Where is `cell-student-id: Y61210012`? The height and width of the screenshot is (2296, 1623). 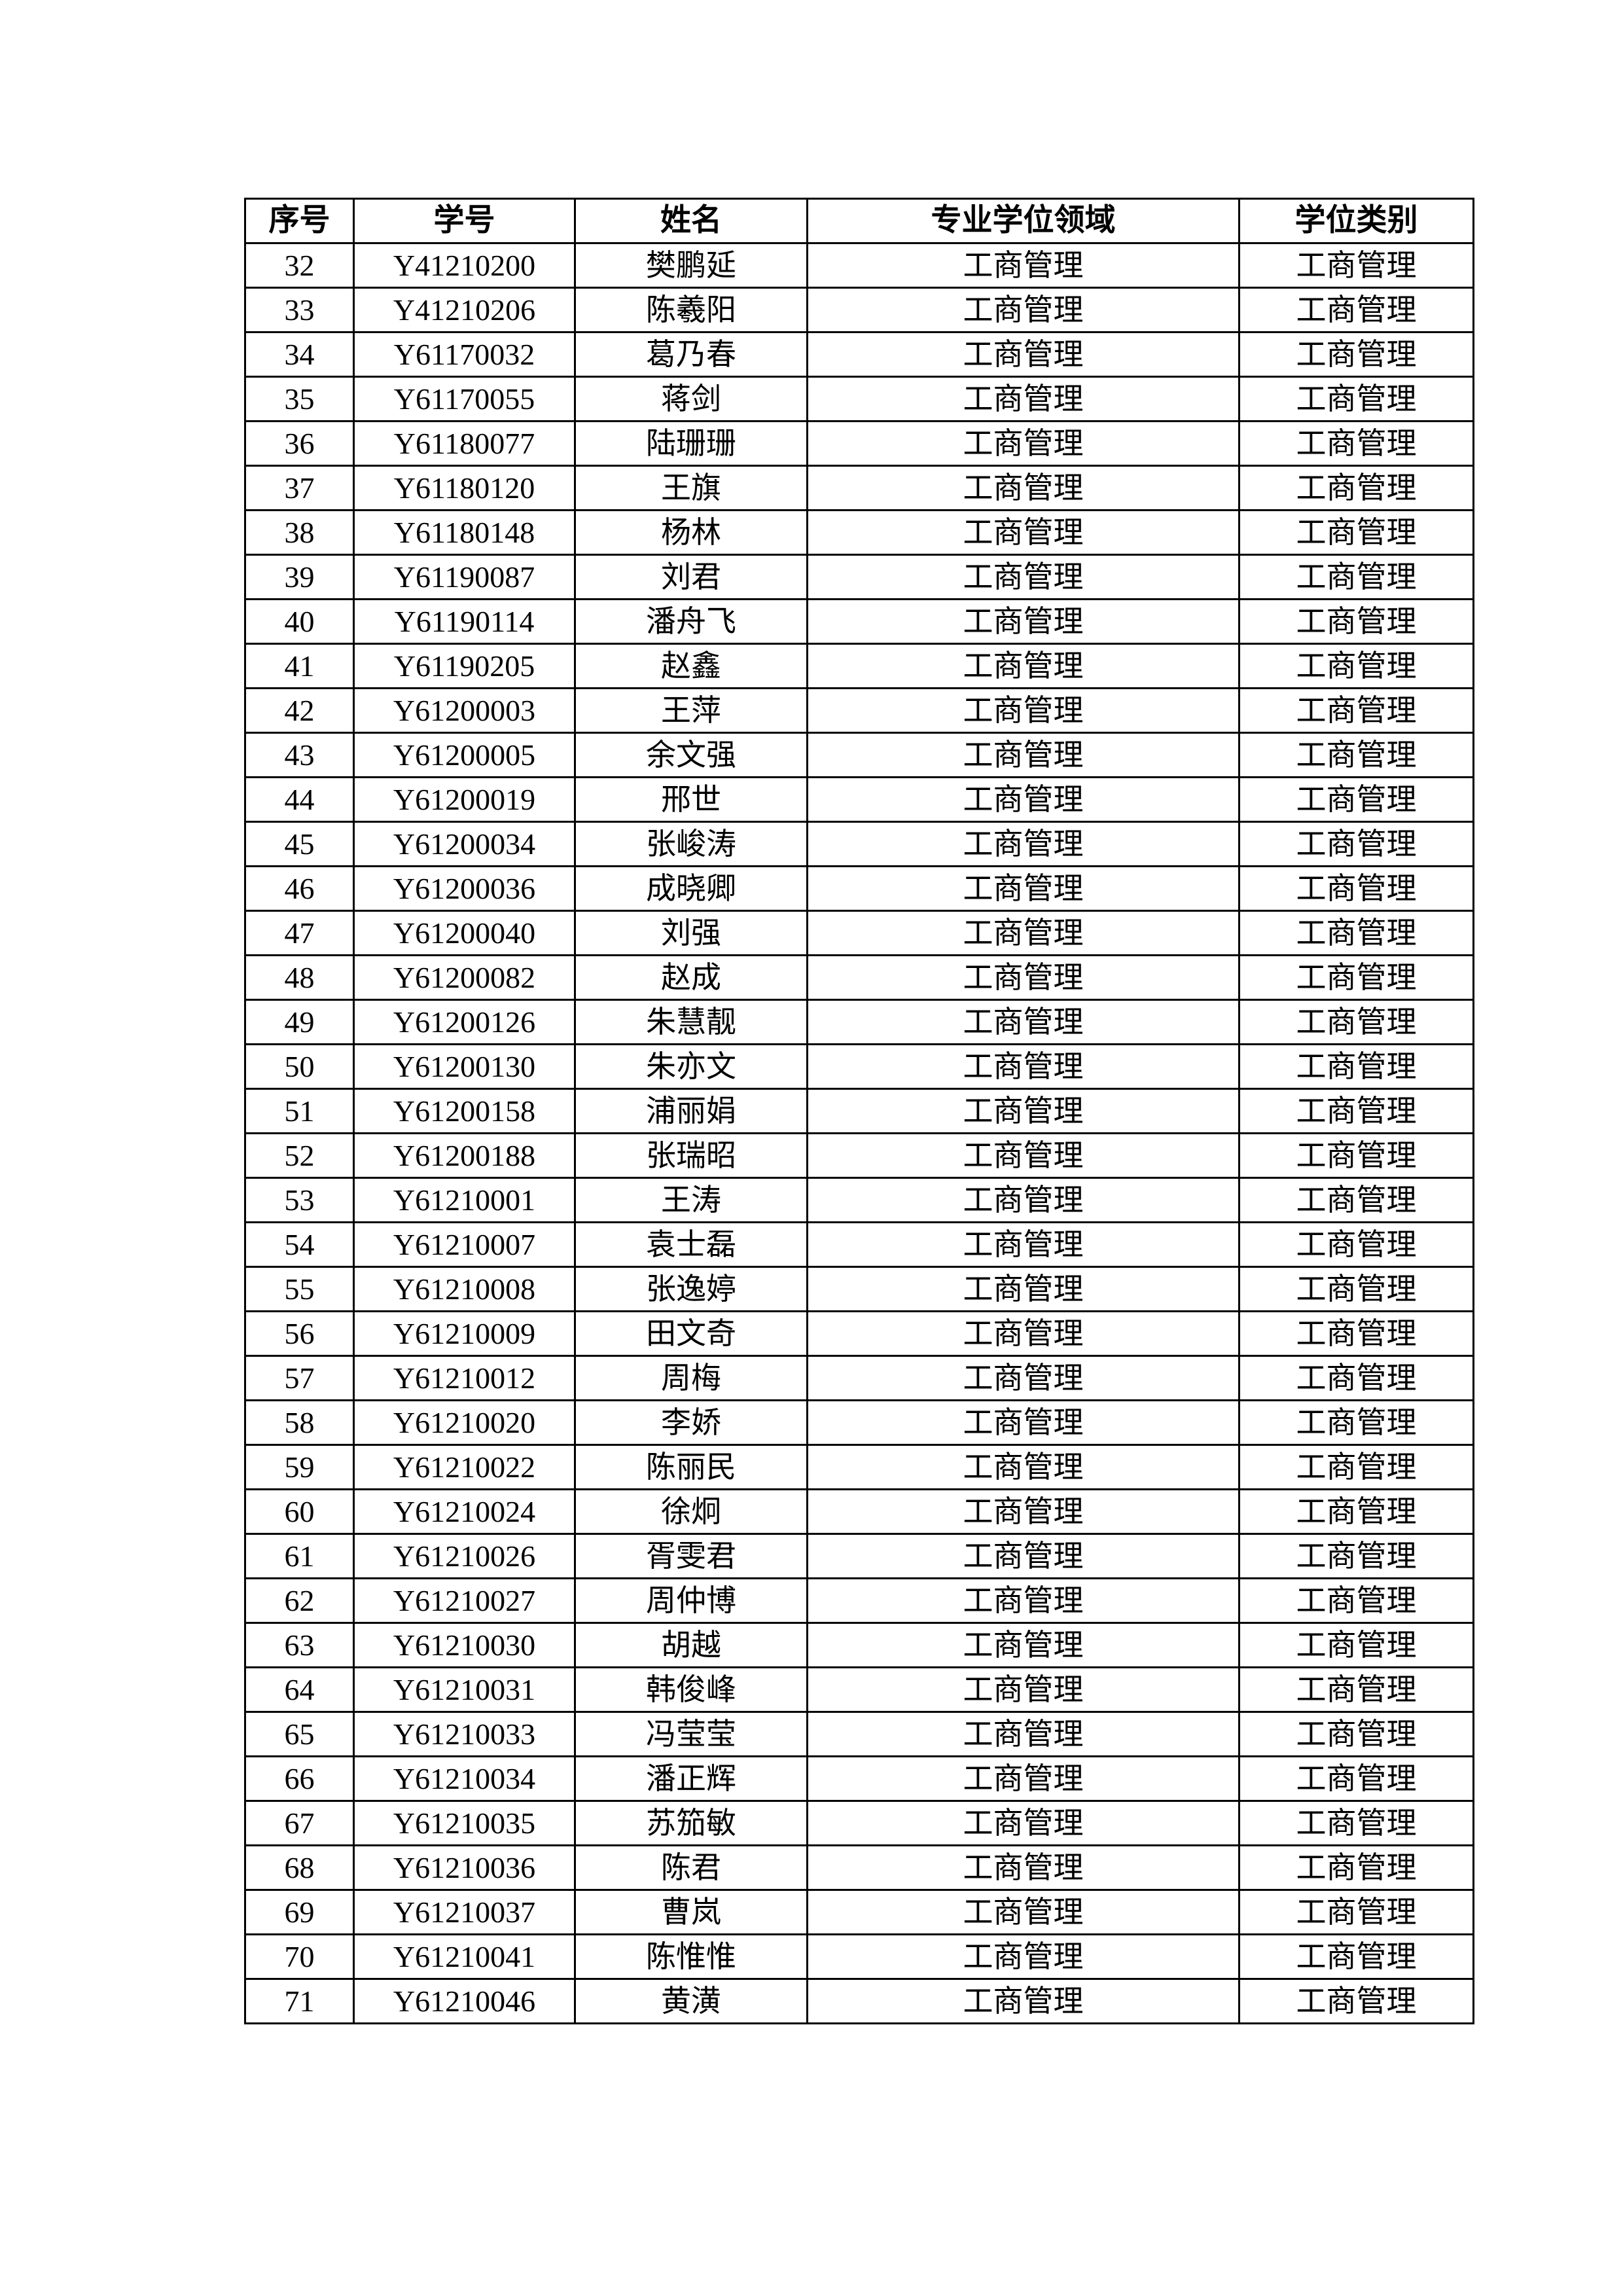
cell-student-id: Y61210012 is located at coordinates (464, 1378).